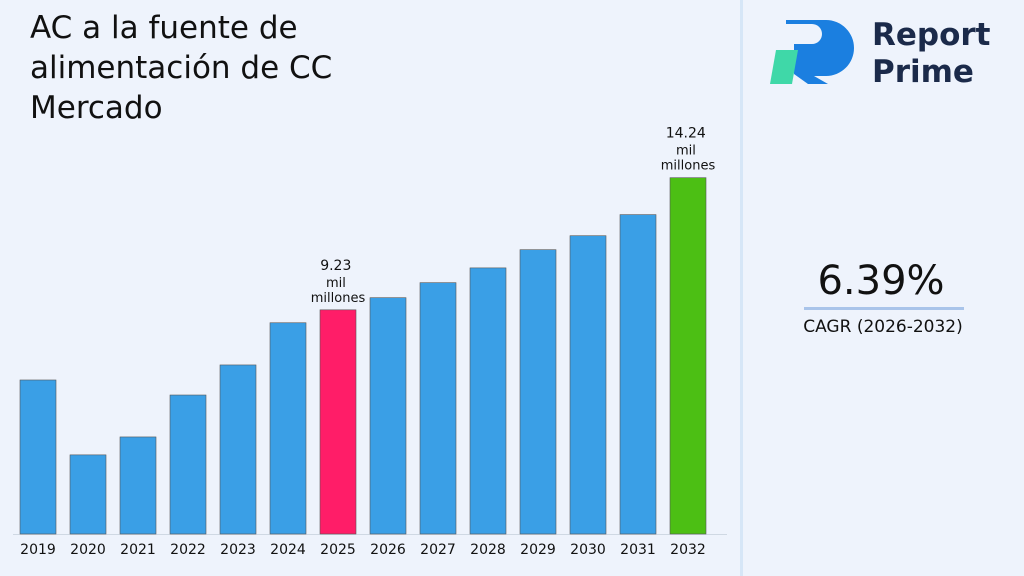 This screenshot has width=1024, height=576. Describe the element at coordinates (338, 550) in the screenshot. I see `x-tick-label: 2025` at that location.